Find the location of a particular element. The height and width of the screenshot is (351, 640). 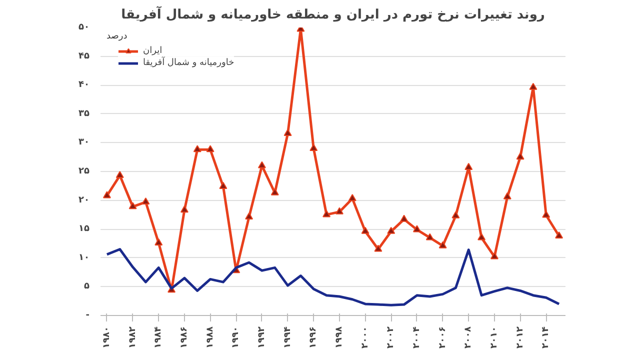

y-tick-label: ۳۰ is located at coordinates (84, 143).